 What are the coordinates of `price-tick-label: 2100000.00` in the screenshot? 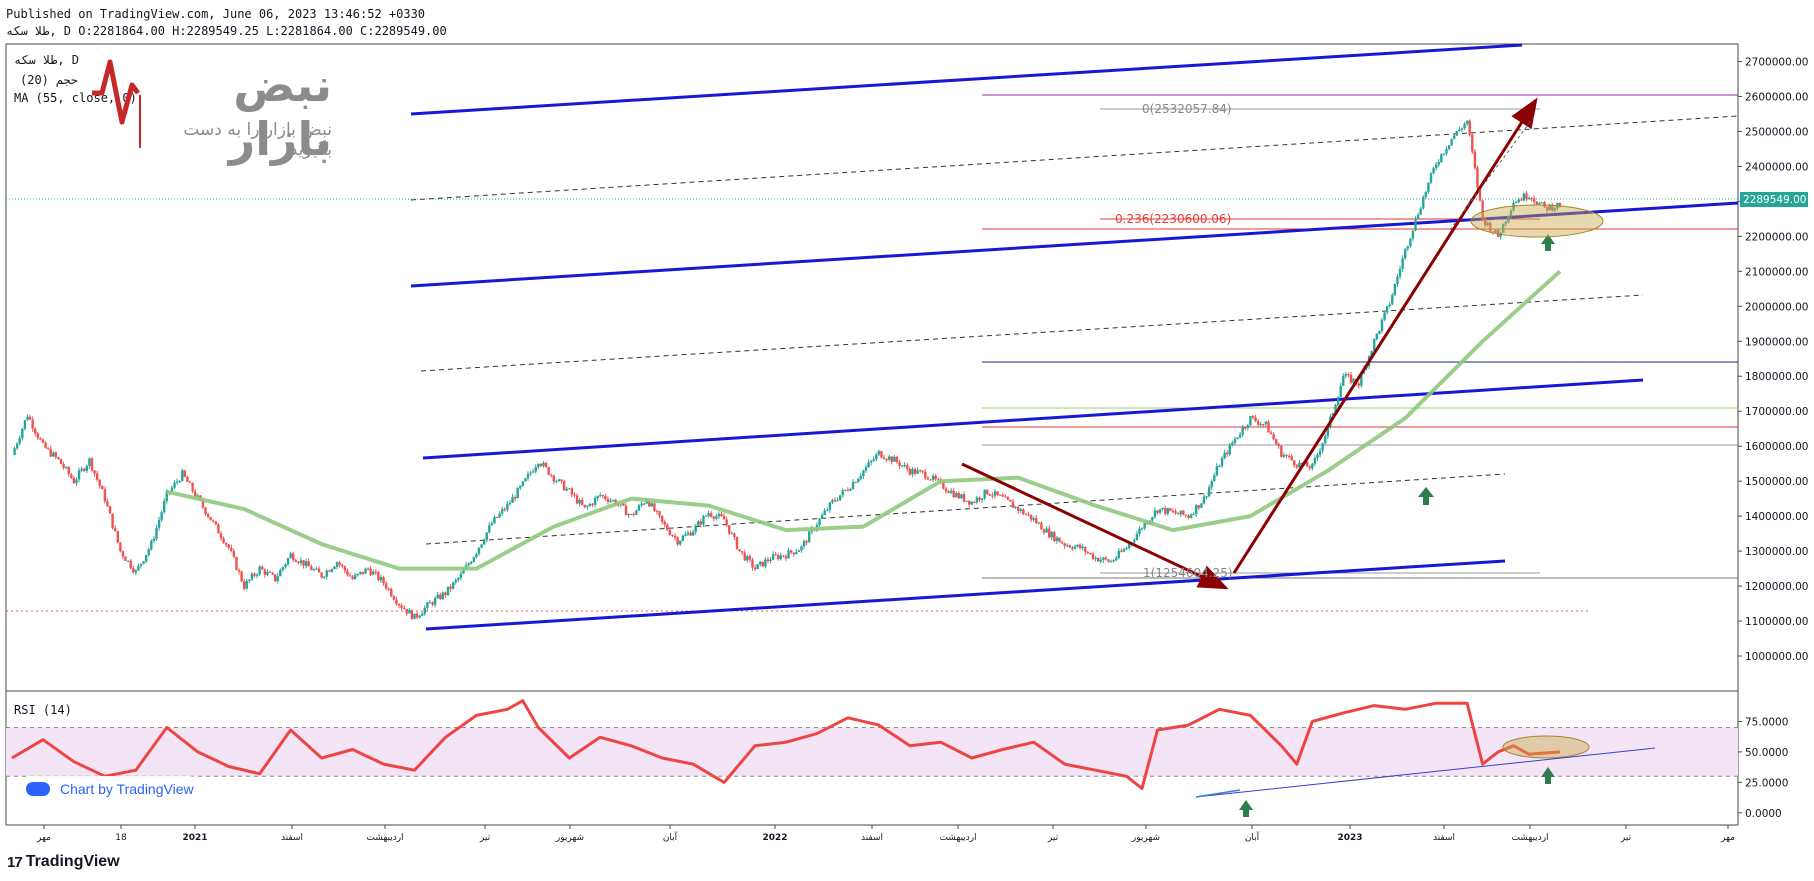 It's located at (1776, 272).